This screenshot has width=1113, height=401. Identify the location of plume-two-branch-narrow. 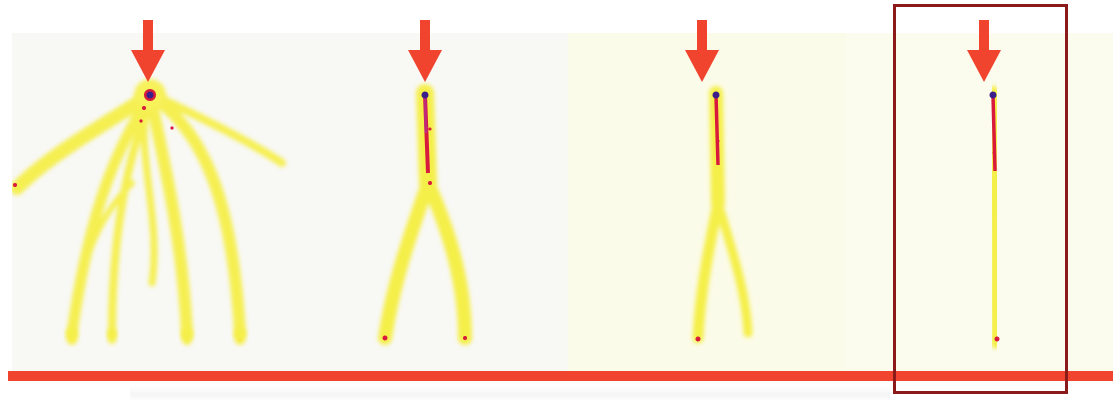
(722, 215).